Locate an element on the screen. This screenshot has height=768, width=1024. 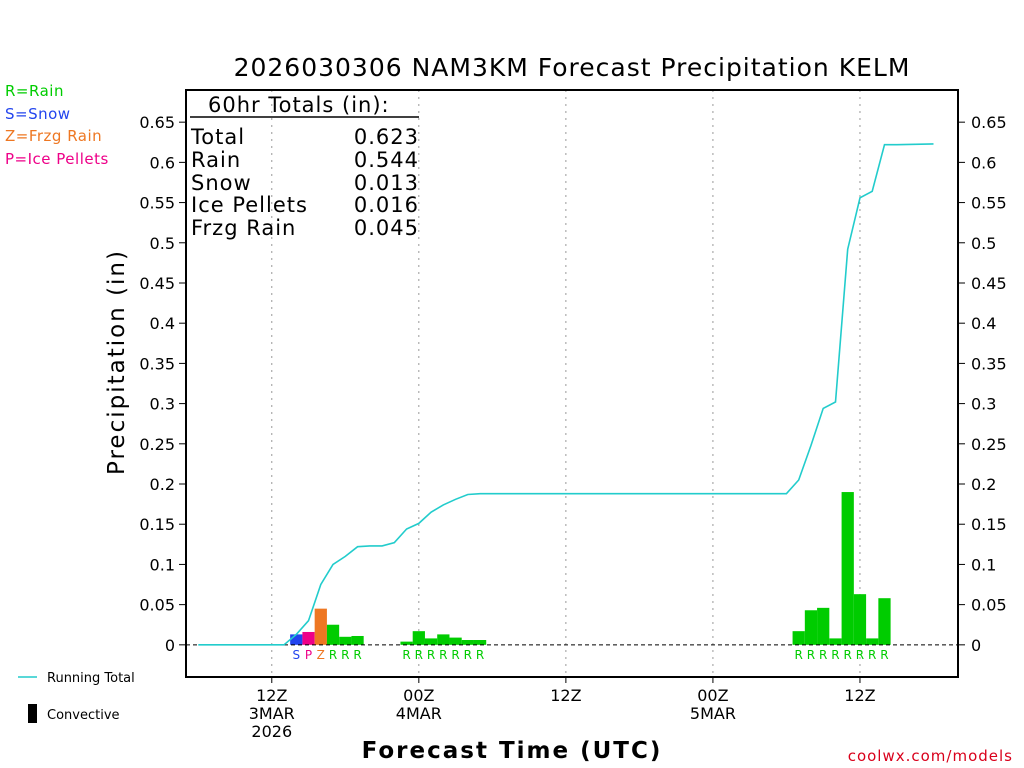
y-tick-label-left: 0 is located at coordinates (170, 645).